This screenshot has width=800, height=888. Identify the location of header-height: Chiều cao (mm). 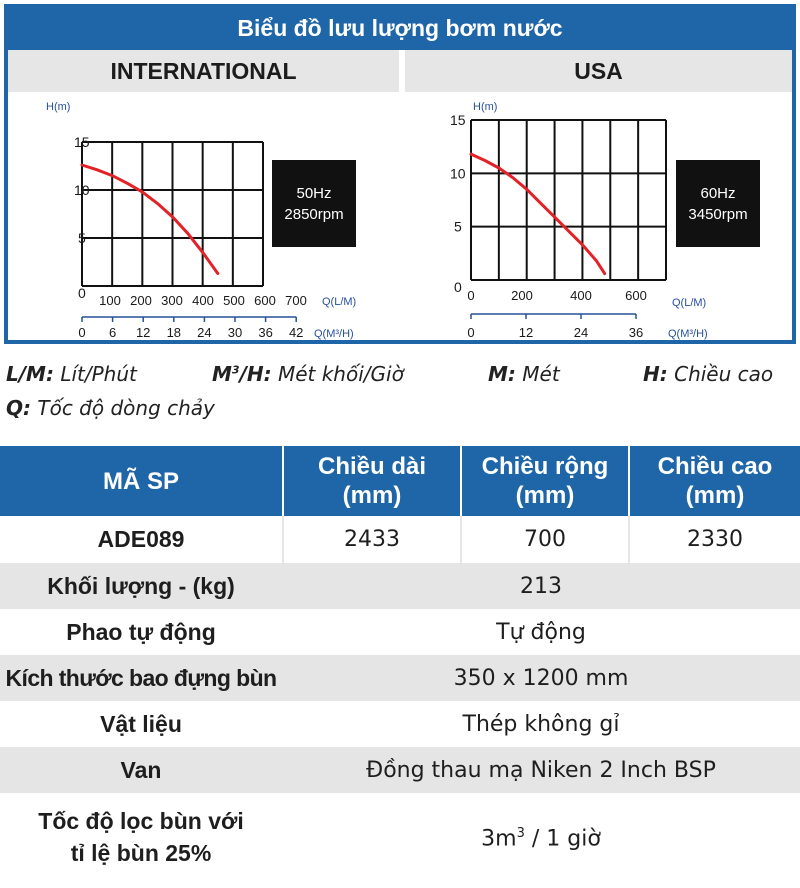
(714, 481).